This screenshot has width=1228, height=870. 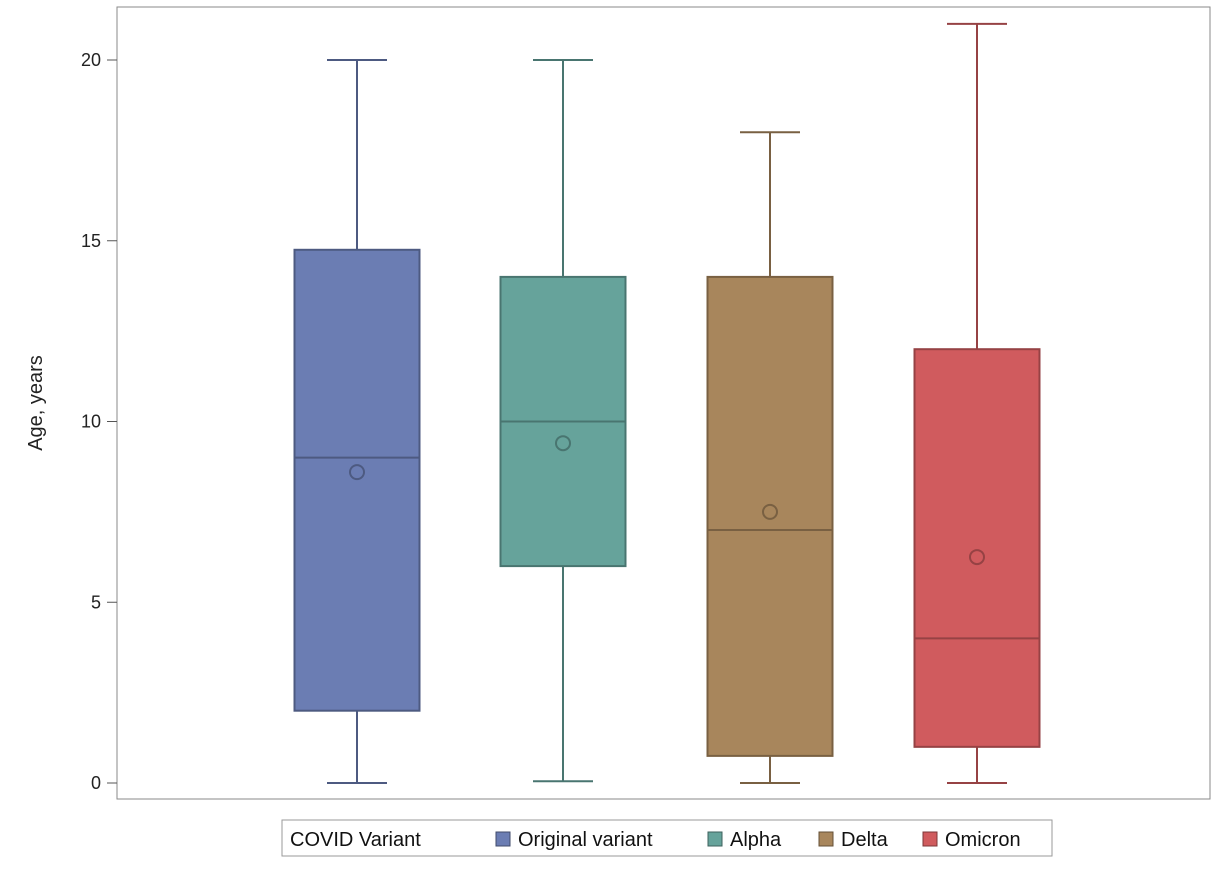 I want to click on legend-label: Delta, so click(x=865, y=840).